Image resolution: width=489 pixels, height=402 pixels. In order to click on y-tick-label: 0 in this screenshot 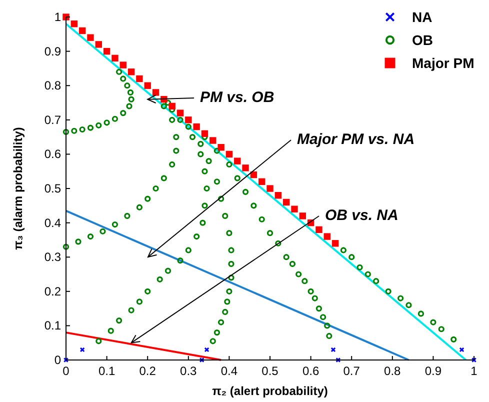, I will do `click(58, 360)`.